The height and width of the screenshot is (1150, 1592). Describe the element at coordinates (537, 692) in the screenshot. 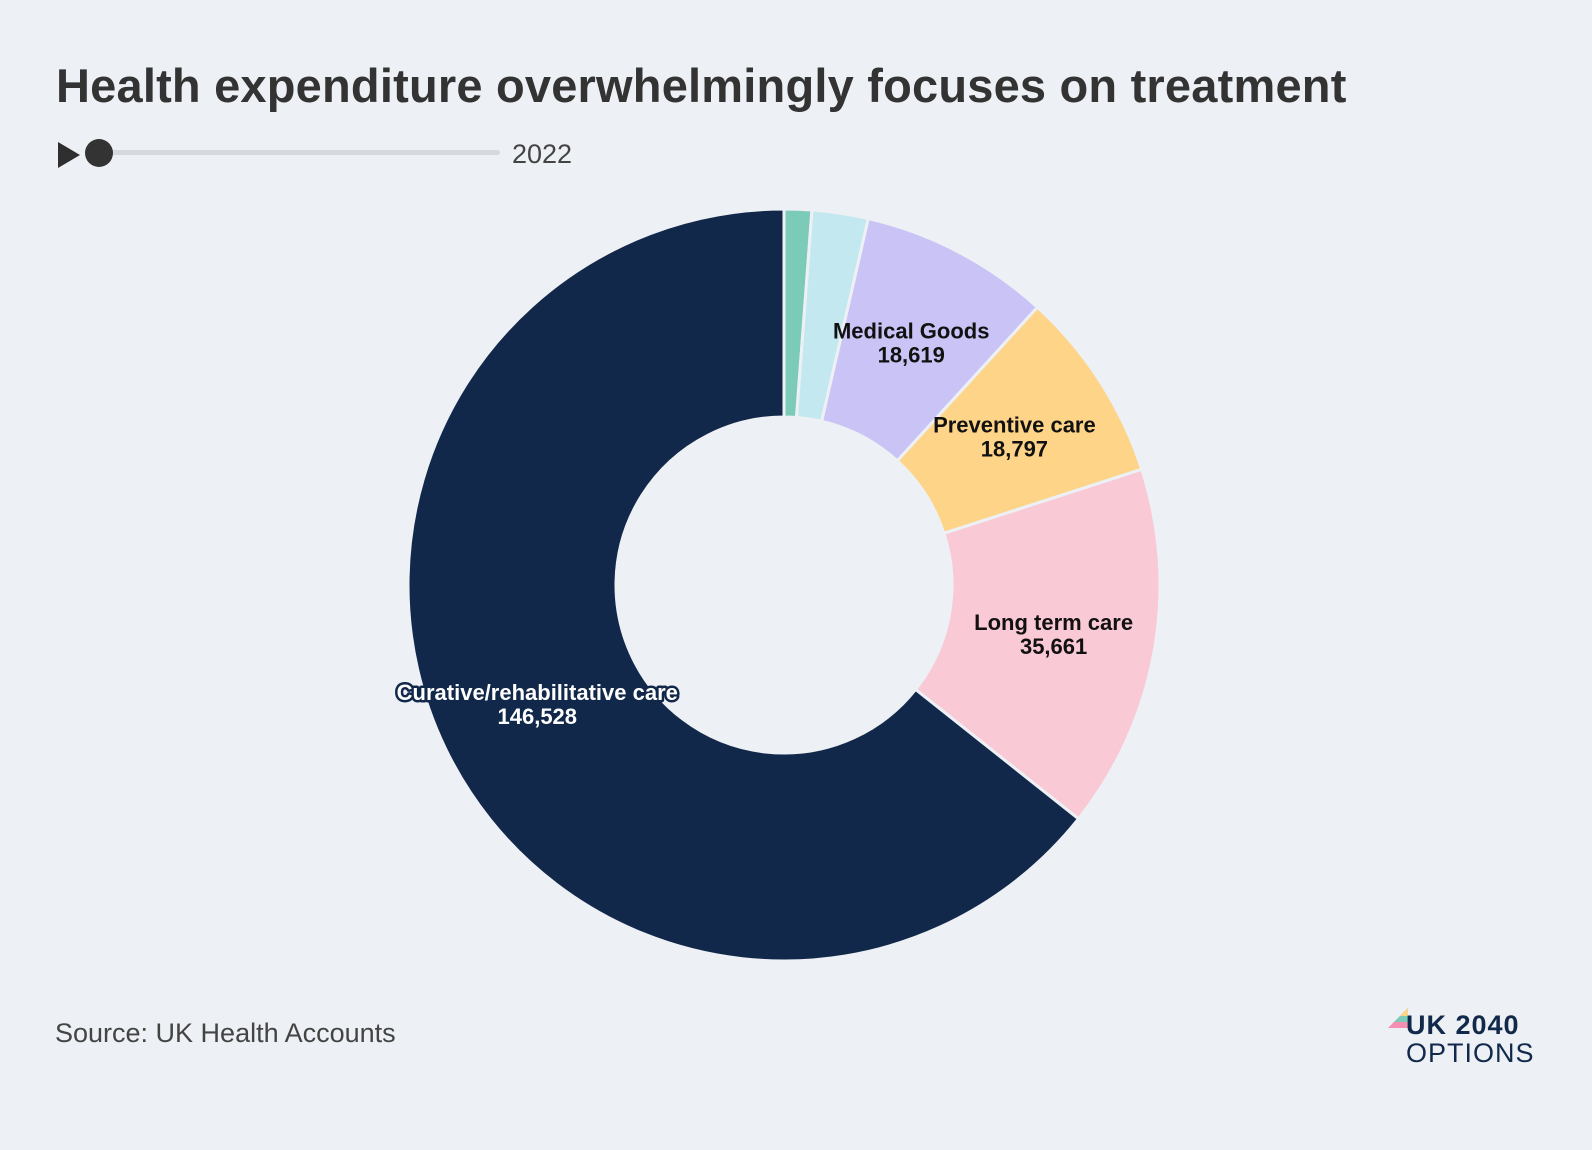

I see `slice-label-curative-rehabilitative-care: Curative/rehabilitative care` at that location.